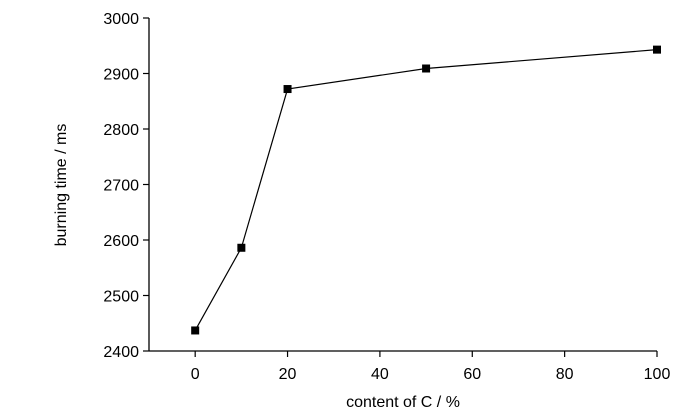  Describe the element at coordinates (288, 374) in the screenshot. I see `x-tick-label: 20` at that location.